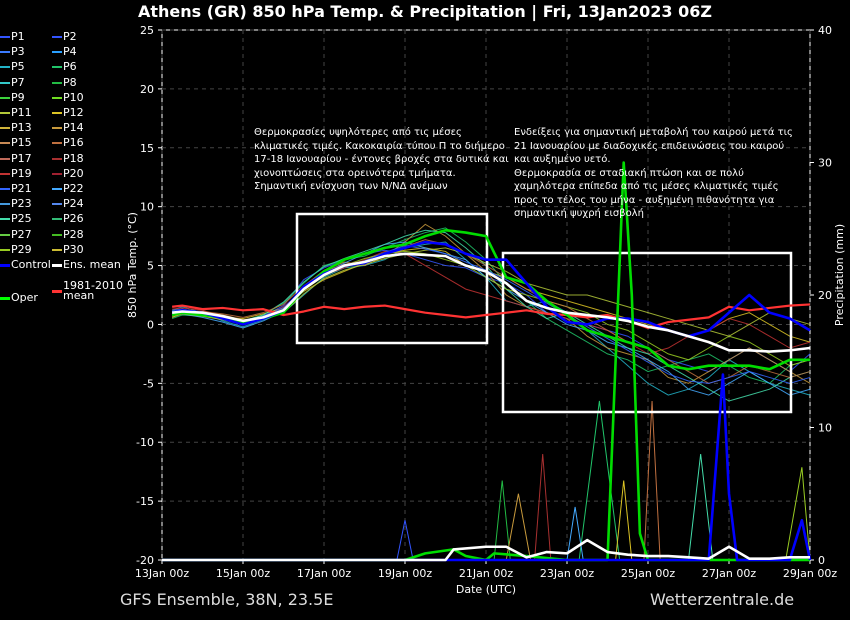 Image resolution: width=850 pixels, height=620 pixels. I want to click on legend-item: P4, so click(64, 51).